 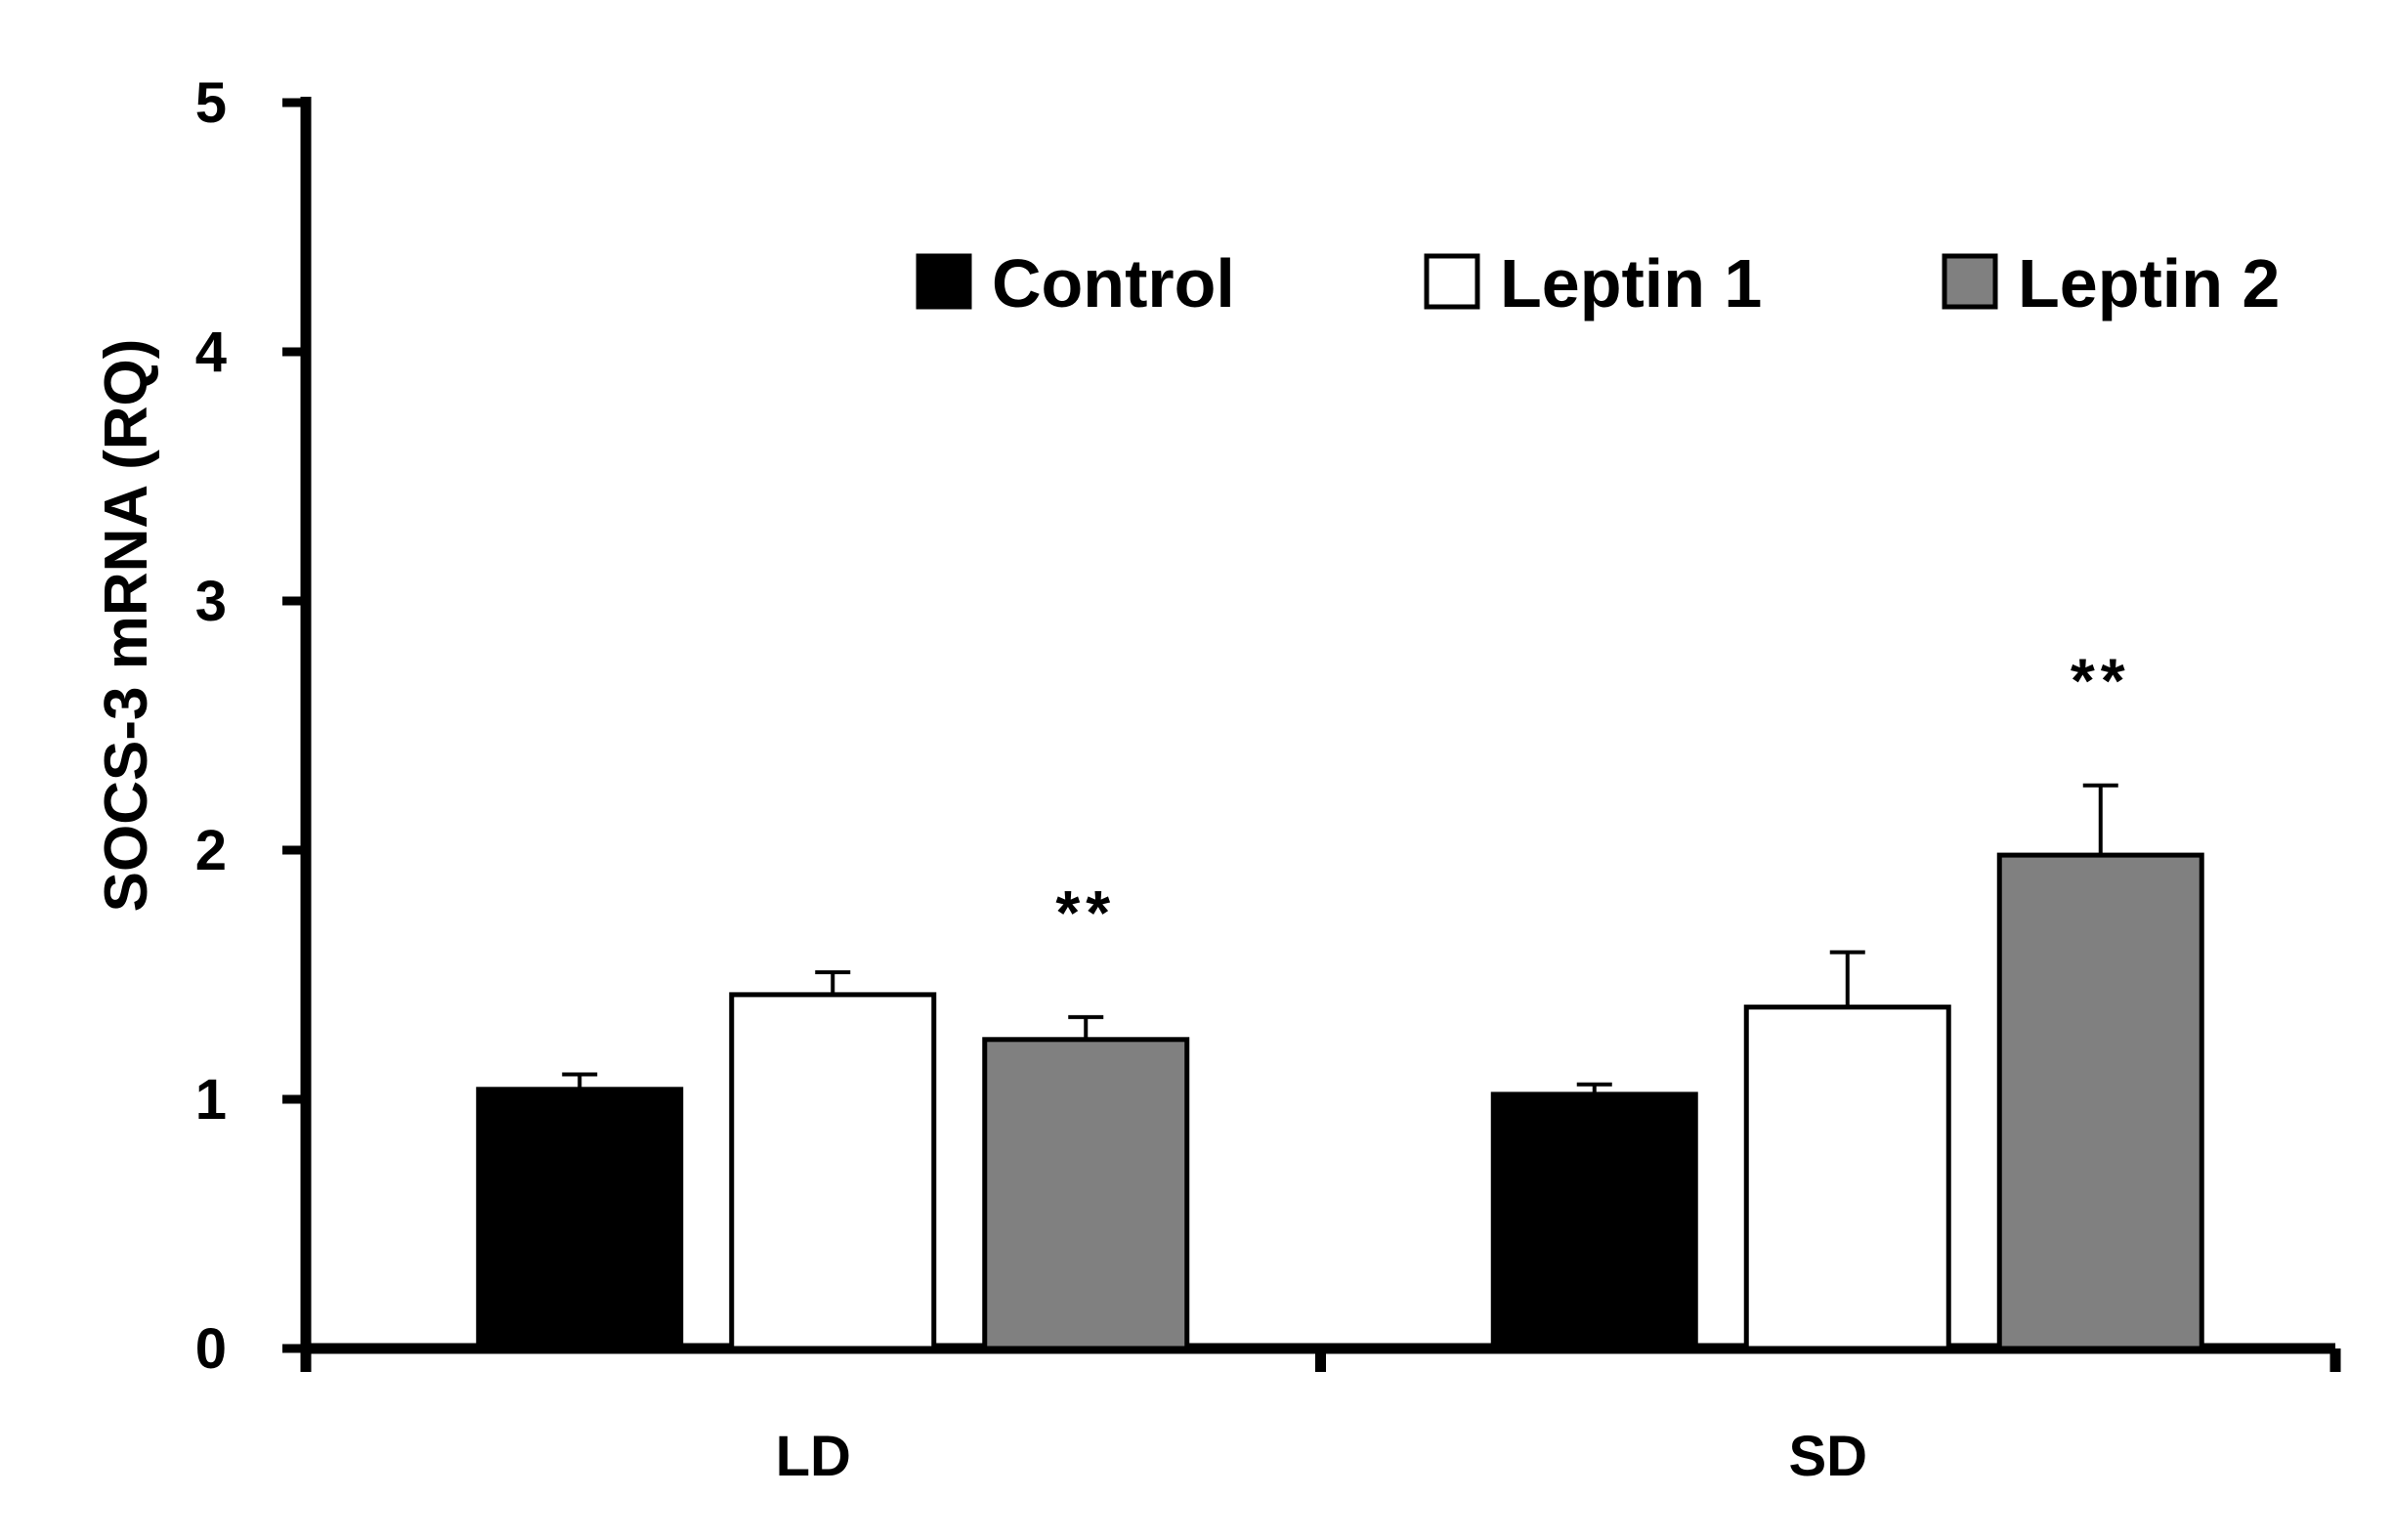 What do you see at coordinates (211, 850) in the screenshot?
I see `y-tick-label: 2` at bounding box center [211, 850].